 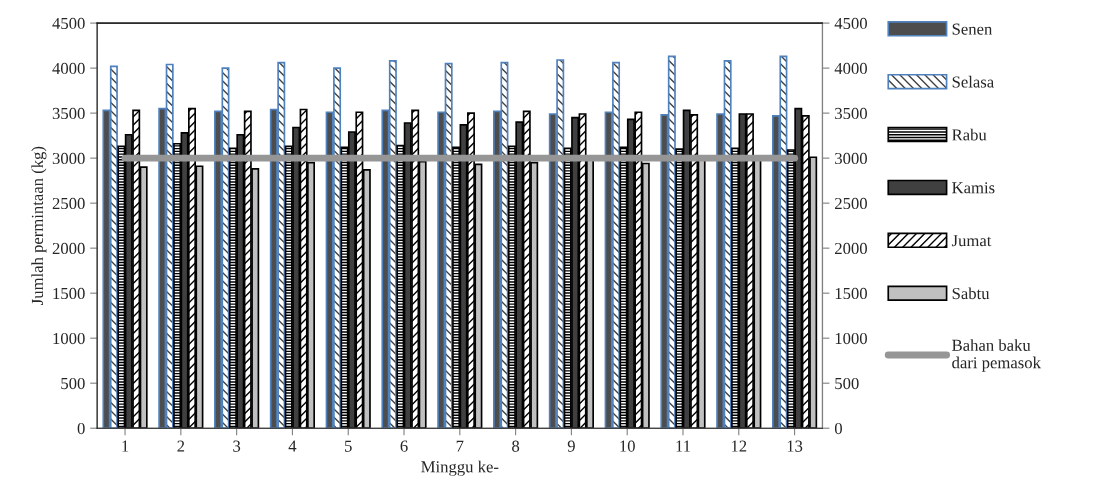 I want to click on x-tick-label: 1, so click(x=125, y=446).